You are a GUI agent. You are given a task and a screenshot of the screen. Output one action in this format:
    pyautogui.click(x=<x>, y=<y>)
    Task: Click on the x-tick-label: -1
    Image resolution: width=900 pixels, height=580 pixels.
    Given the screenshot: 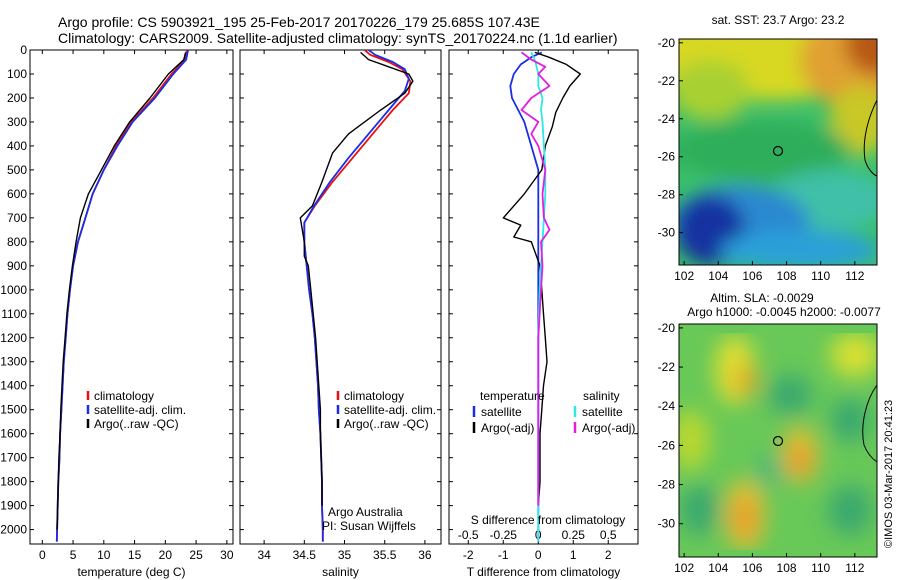 What is the action you would take?
    pyautogui.click(x=503, y=555)
    